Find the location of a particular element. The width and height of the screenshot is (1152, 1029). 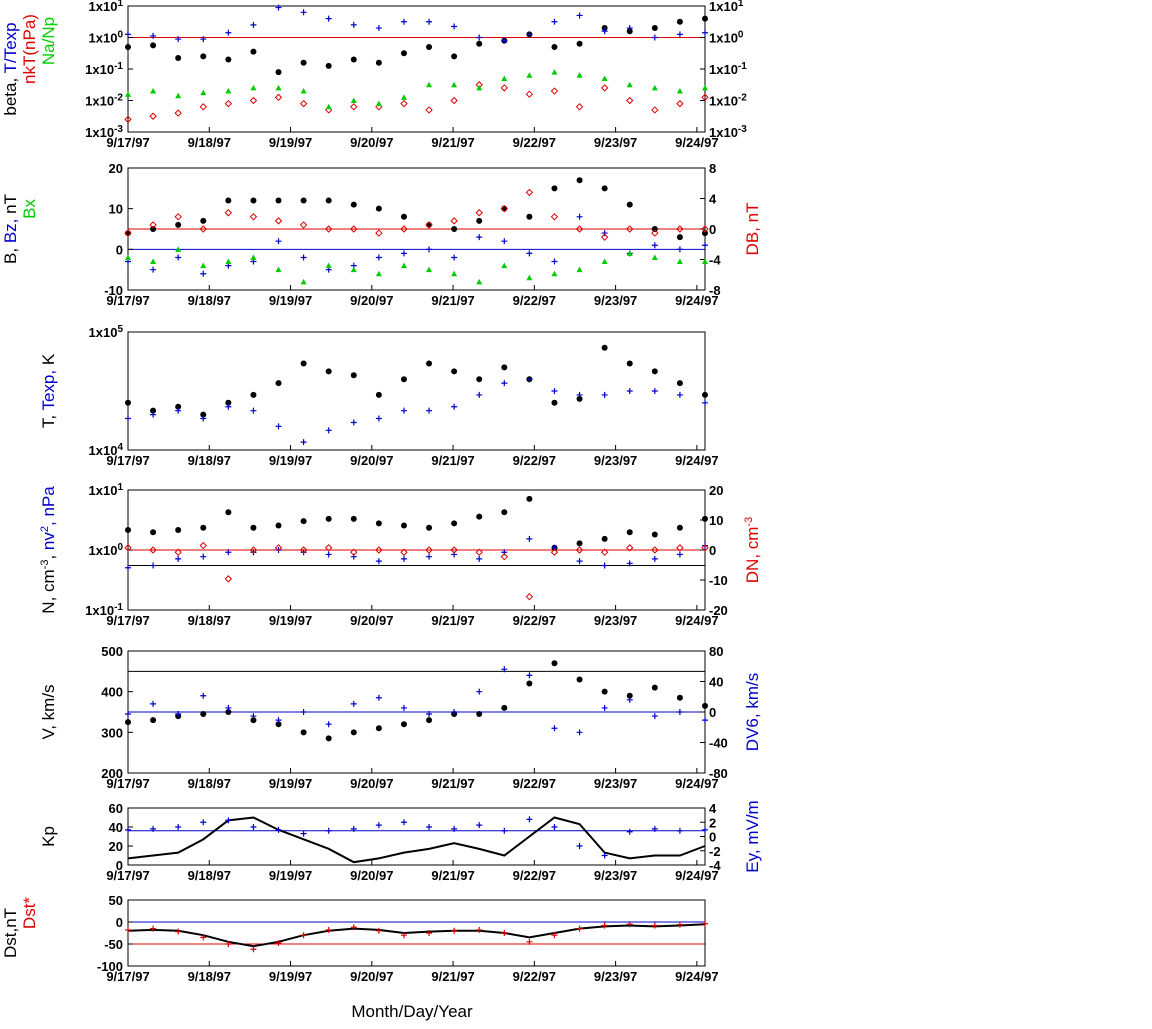

y-tick-label: -50 is located at coordinates (113, 944).